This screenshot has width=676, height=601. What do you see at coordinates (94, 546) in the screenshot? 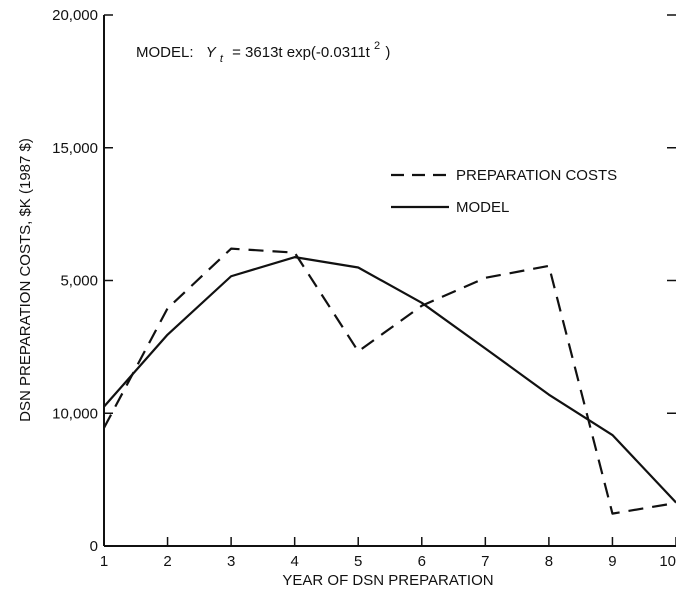
I see `y-tick-label: 0` at bounding box center [94, 546].